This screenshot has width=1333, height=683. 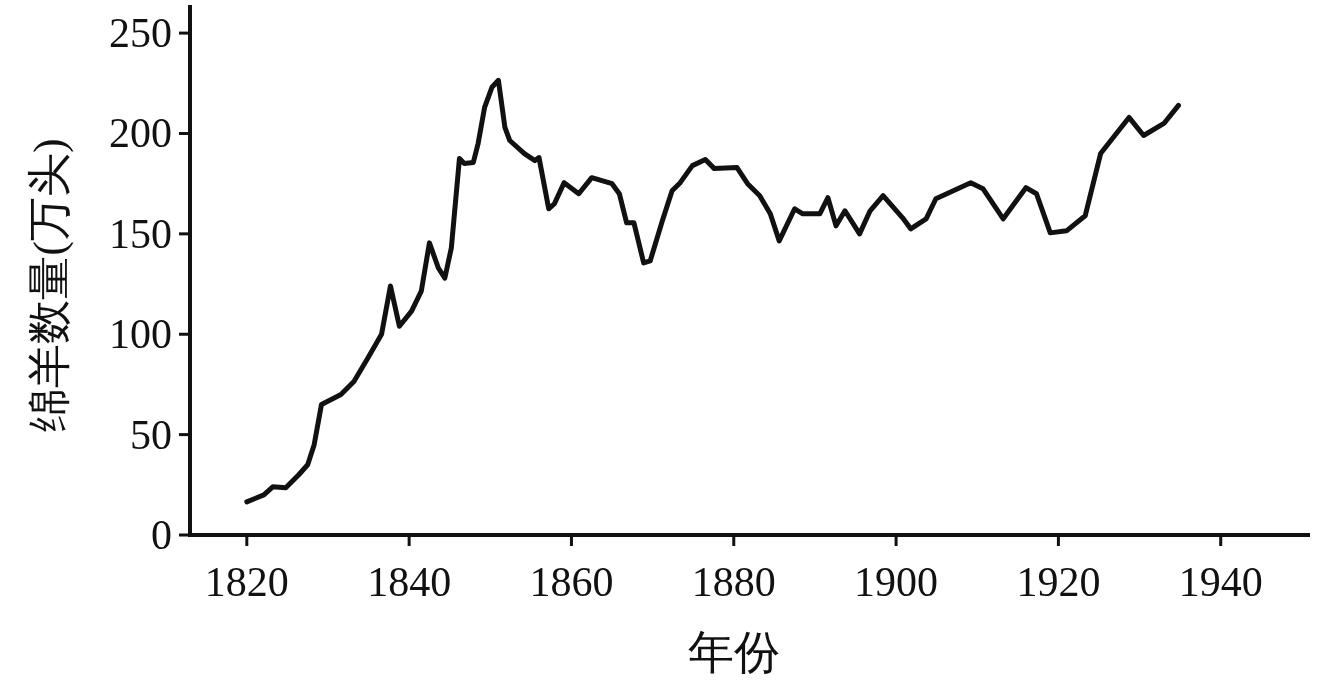 I want to click on x-tick-label: 1920, so click(x=1058, y=582).